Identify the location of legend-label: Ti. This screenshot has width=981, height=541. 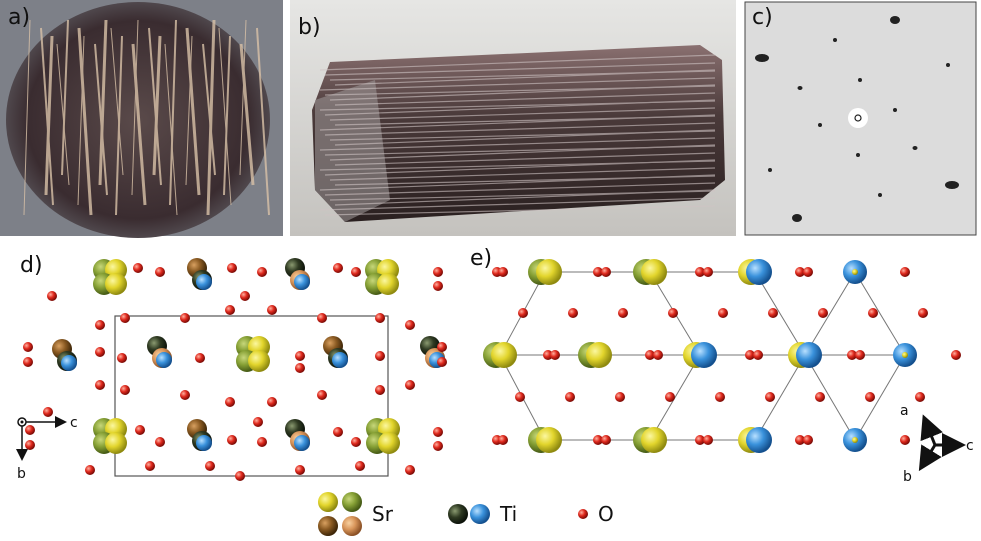
(508, 514).